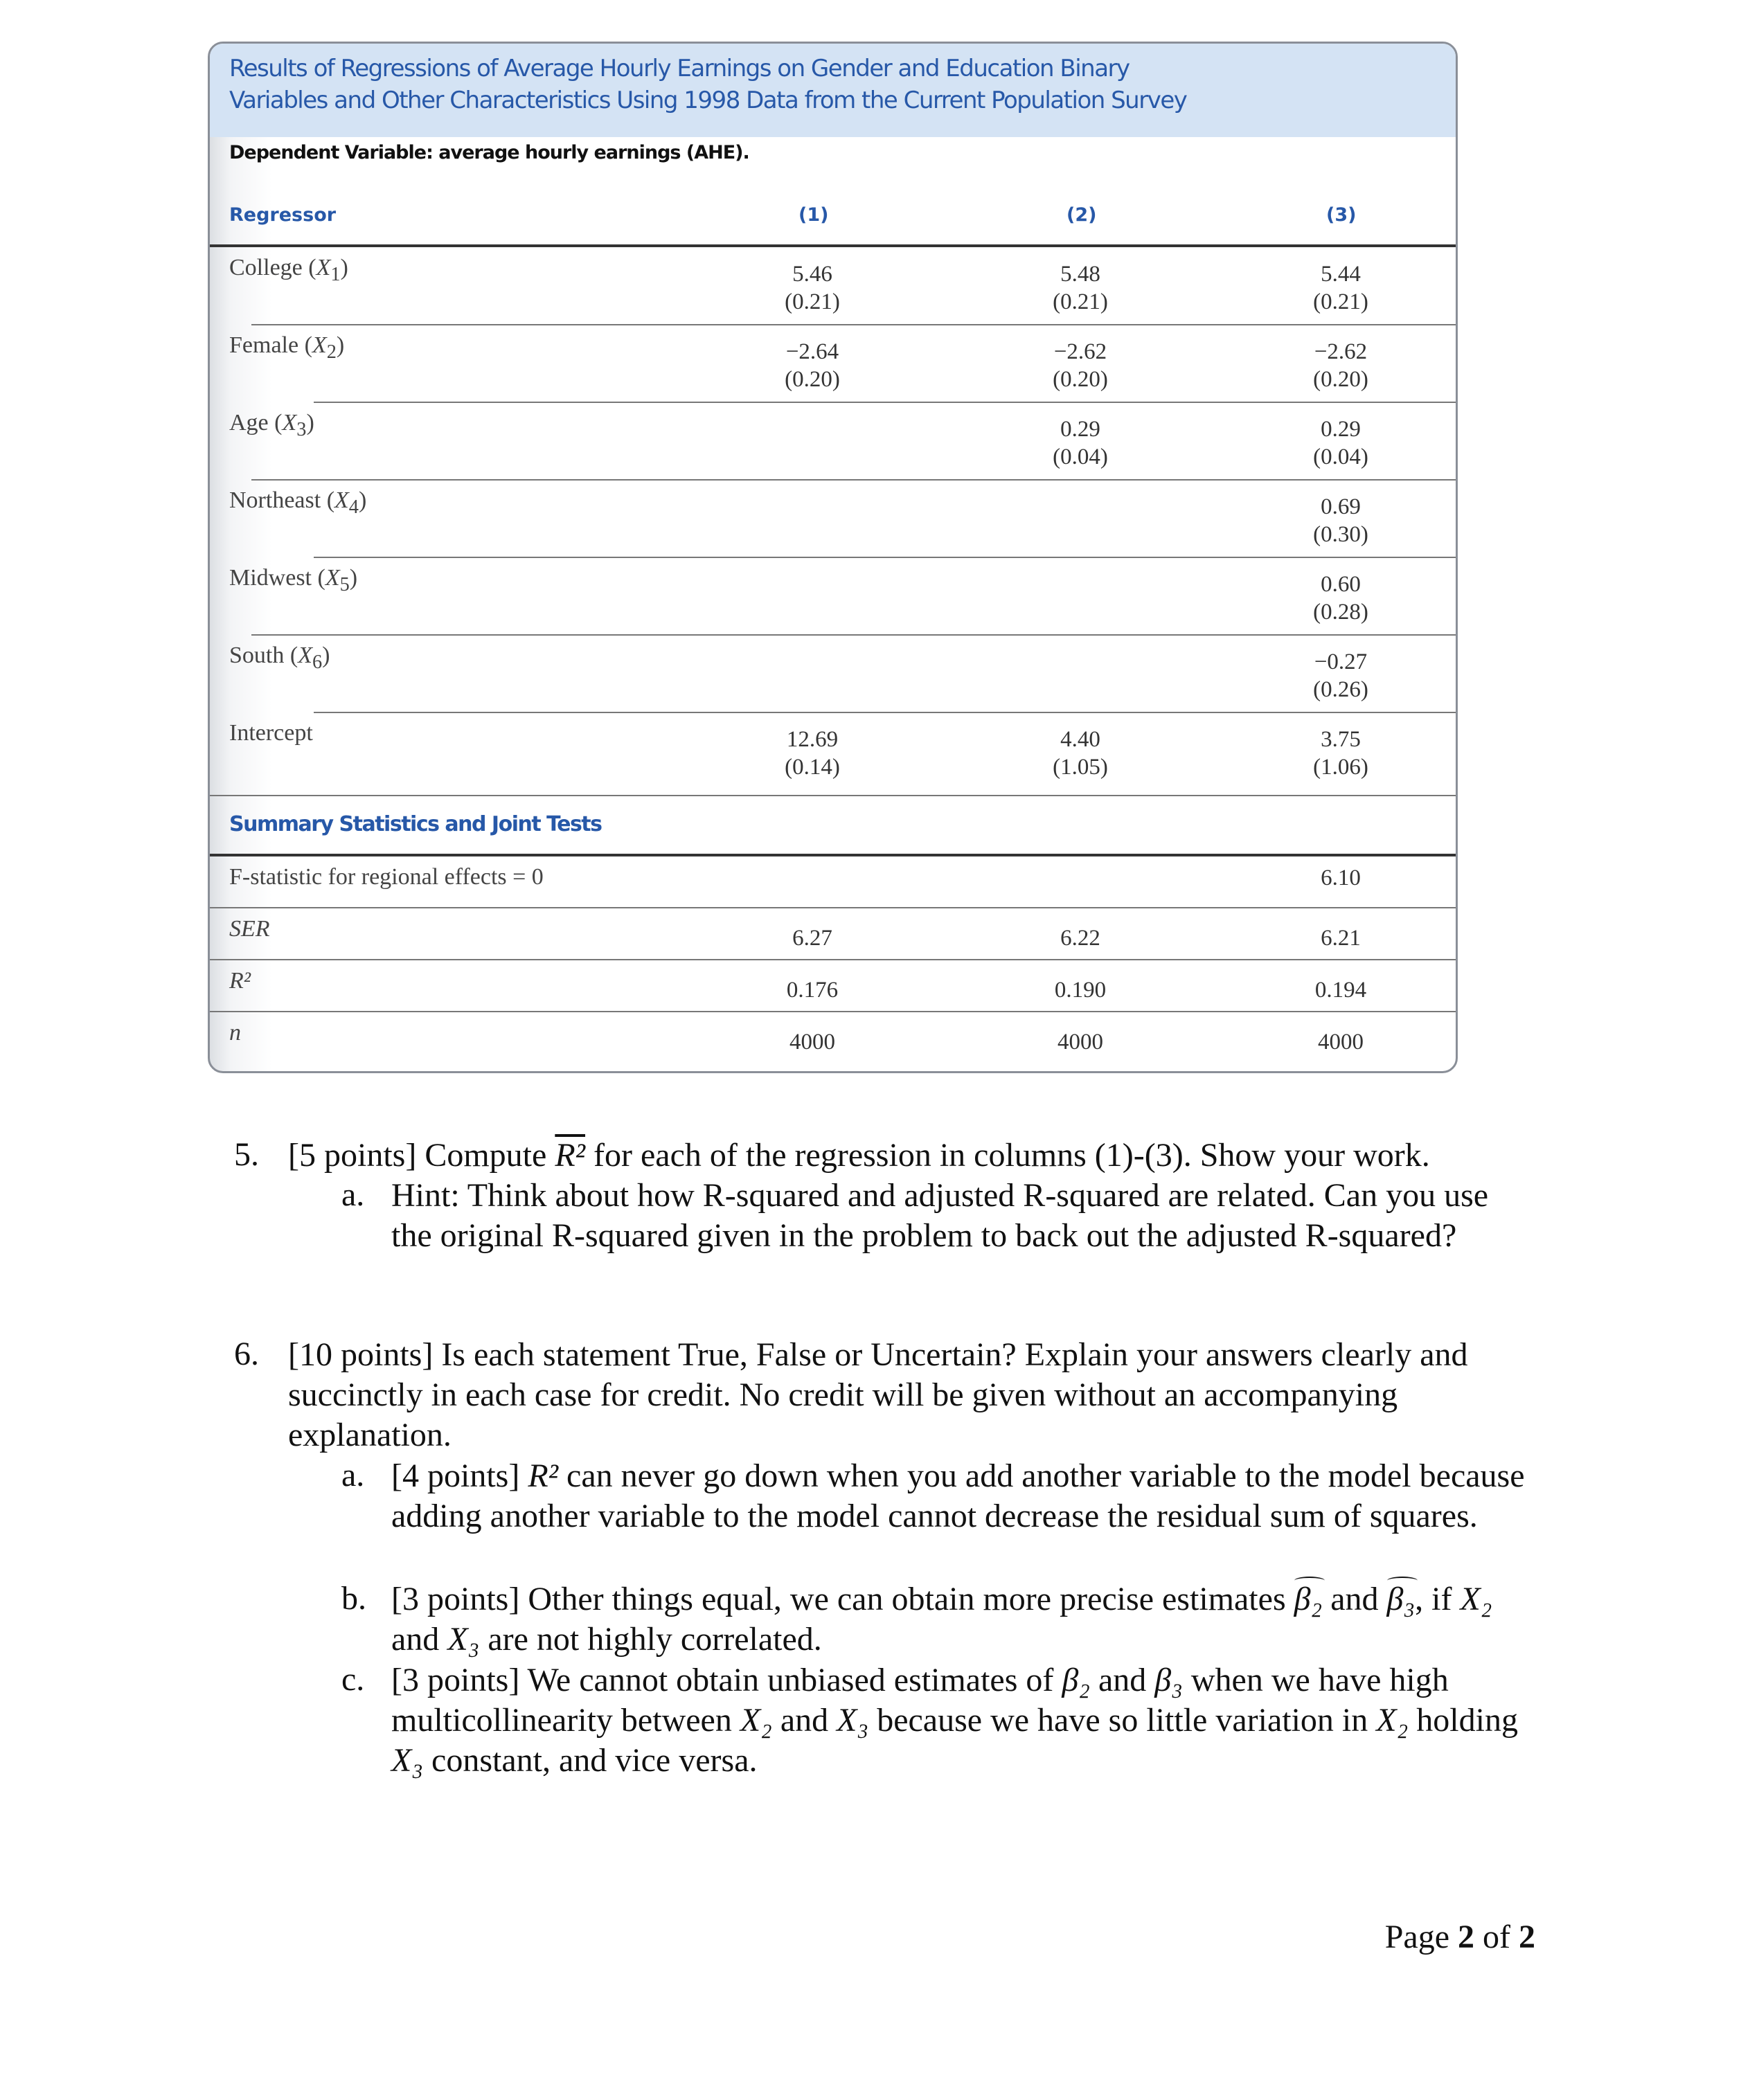 The width and height of the screenshot is (1741, 2100). Describe the element at coordinates (353, 507) in the screenshot. I see `row-var-sub: 4` at that location.